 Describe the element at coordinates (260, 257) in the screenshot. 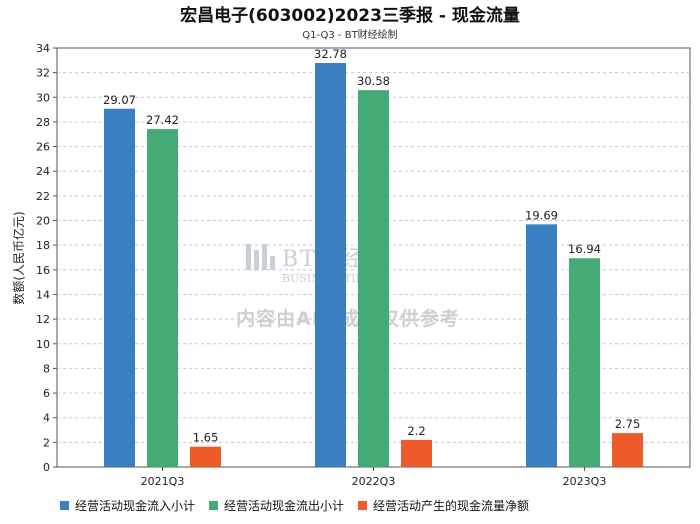

I see `watermark-logo-icon` at that location.